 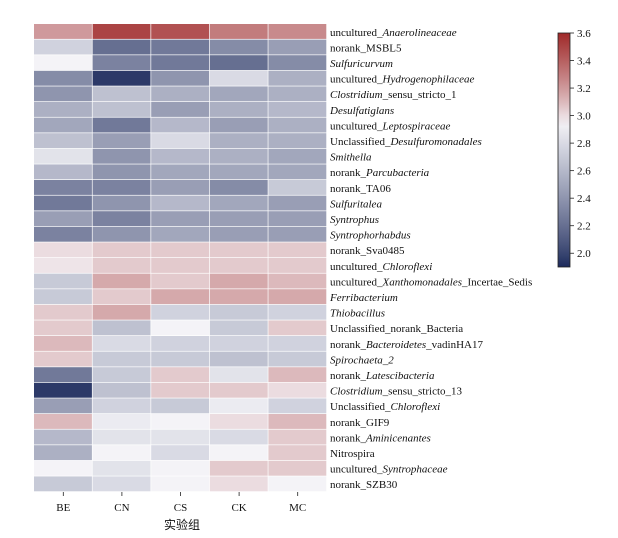 What do you see at coordinates (352, 454) in the screenshot?
I see `row-label: Nitrospira` at bounding box center [352, 454].